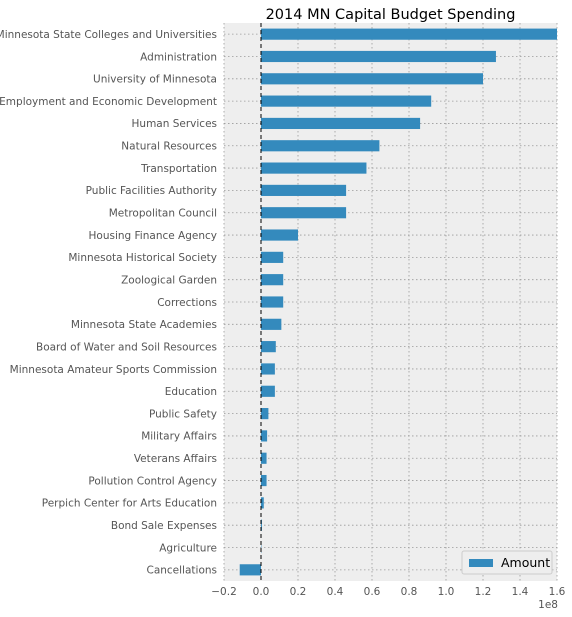 Image resolution: width=572 pixels, height=617 pixels. What do you see at coordinates (520, 592) in the screenshot?
I see `x-tick-label: 1.4` at bounding box center [520, 592].